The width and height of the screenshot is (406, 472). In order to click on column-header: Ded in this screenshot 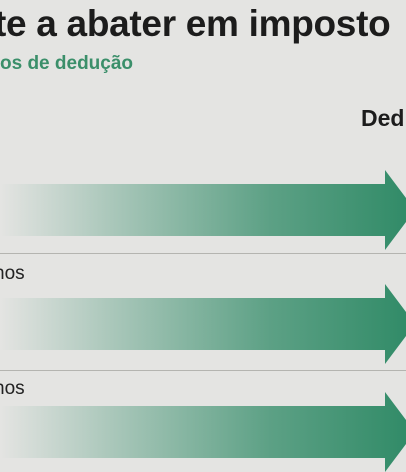, I will do `click(383, 118)`.